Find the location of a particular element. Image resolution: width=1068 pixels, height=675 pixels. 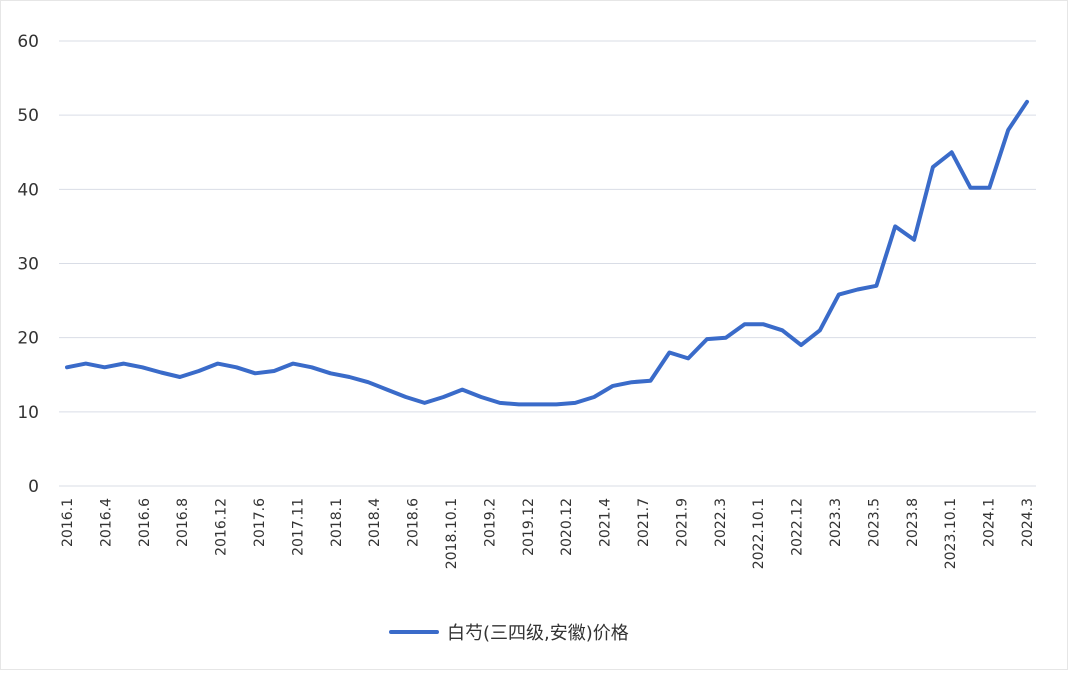

x-tick-label: 2021.9 is located at coordinates (682, 522).